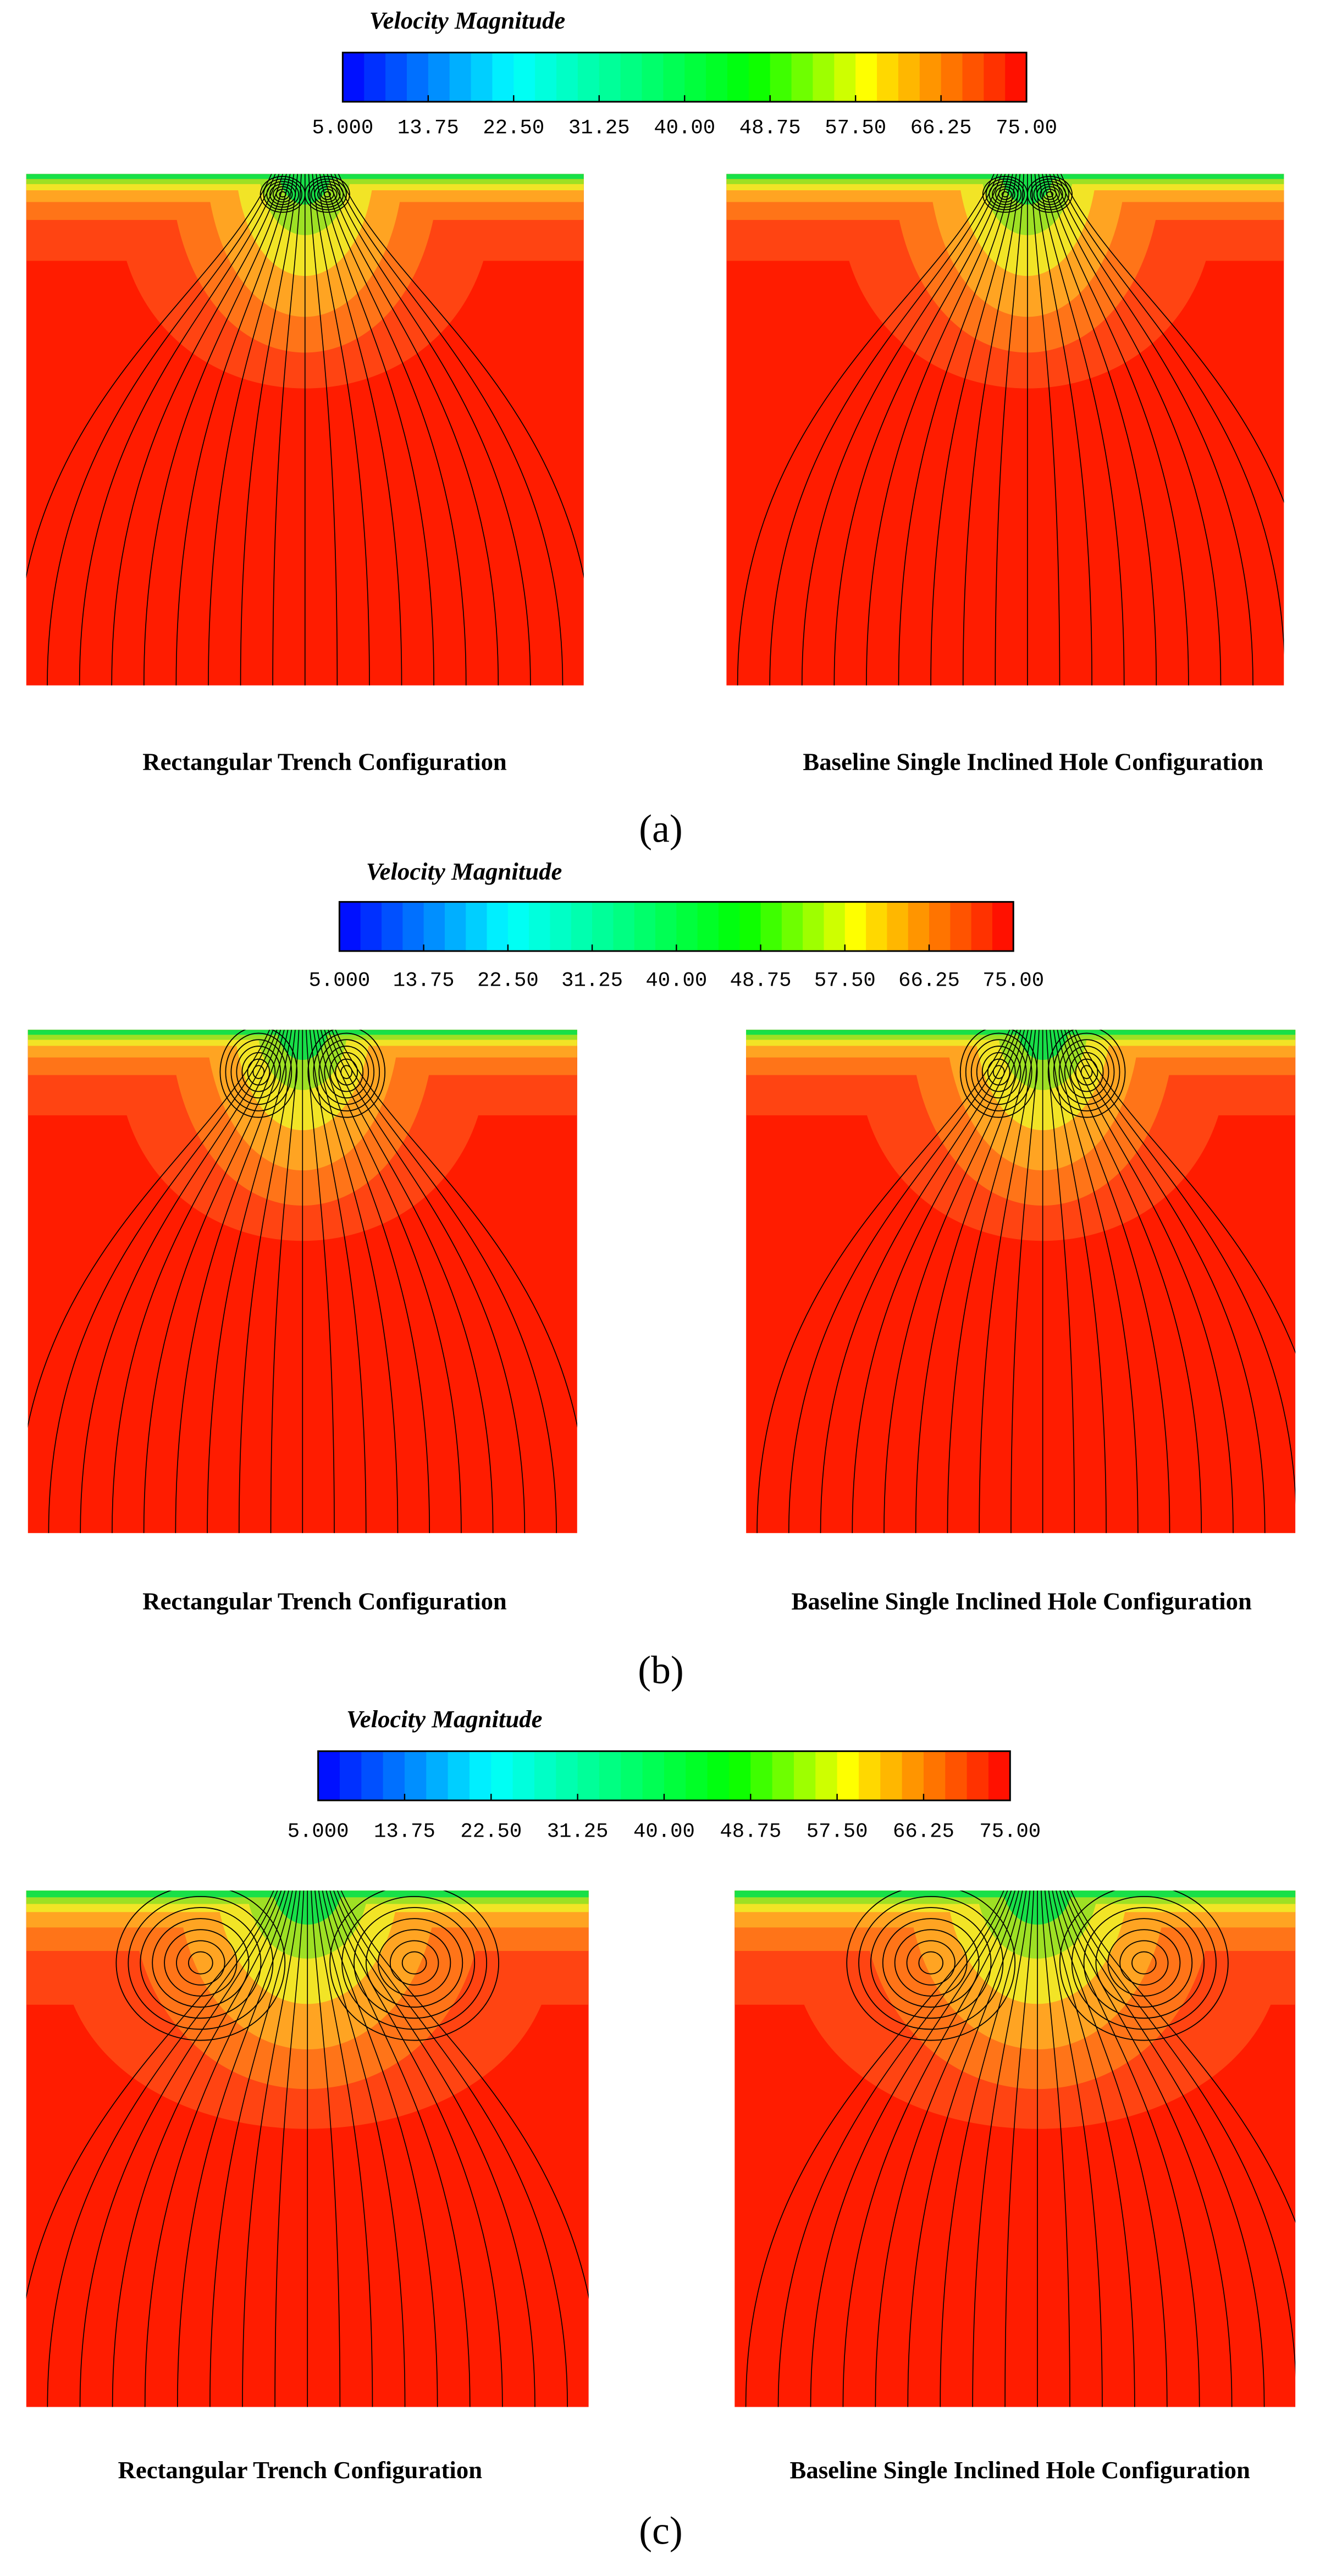 This screenshot has width=1320, height=2576. I want to click on colorbar-tick-label: 57.50, so click(845, 981).